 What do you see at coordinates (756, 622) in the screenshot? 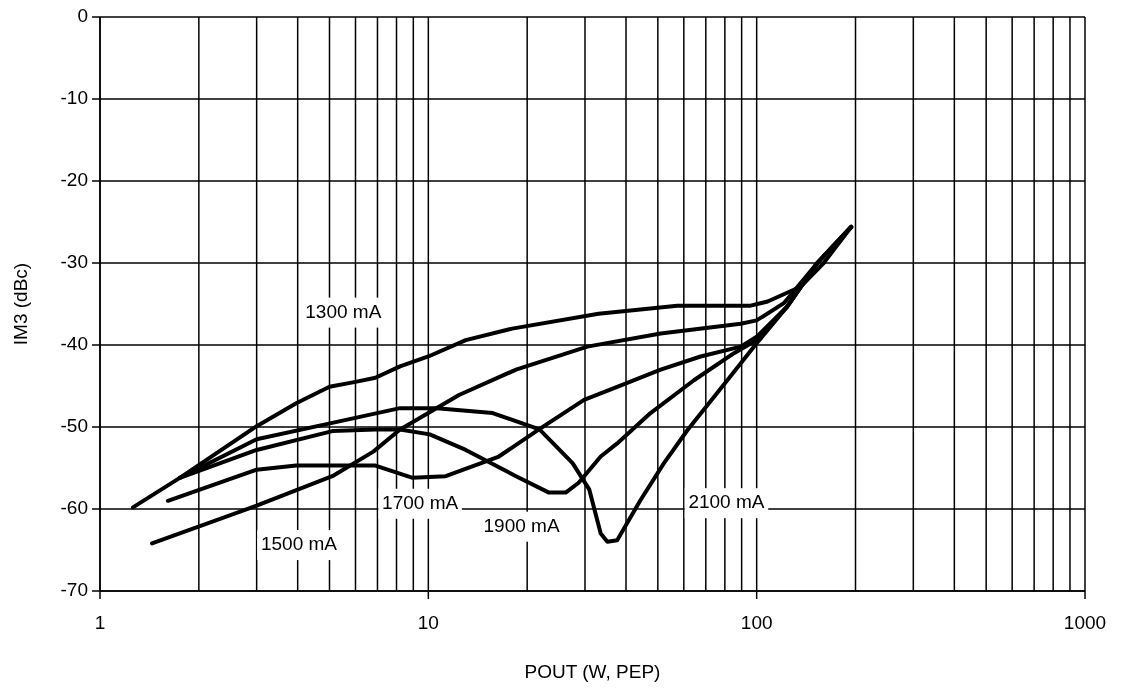
I see `x-tick-label: 100` at bounding box center [756, 622].